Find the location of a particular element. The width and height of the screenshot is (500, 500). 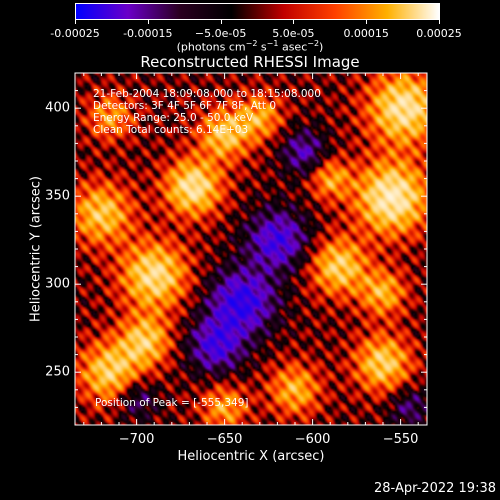

timestamp: 28-Apr-2022 19:38 is located at coordinates (435, 488).